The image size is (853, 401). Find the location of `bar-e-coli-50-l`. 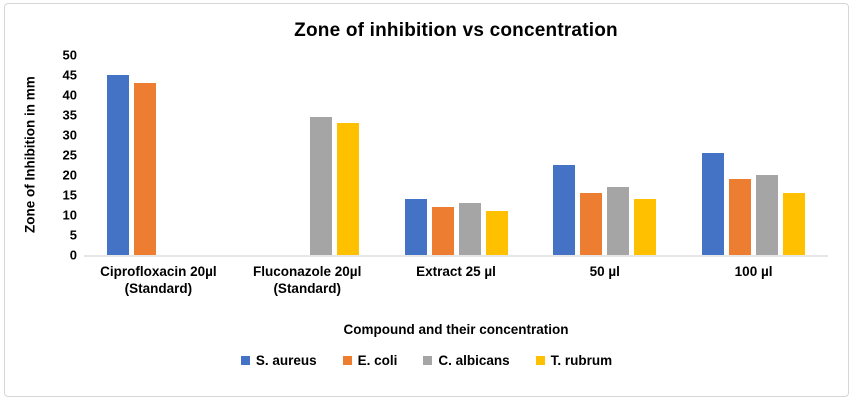

bar-e-coli-50-l is located at coordinates (591, 224).